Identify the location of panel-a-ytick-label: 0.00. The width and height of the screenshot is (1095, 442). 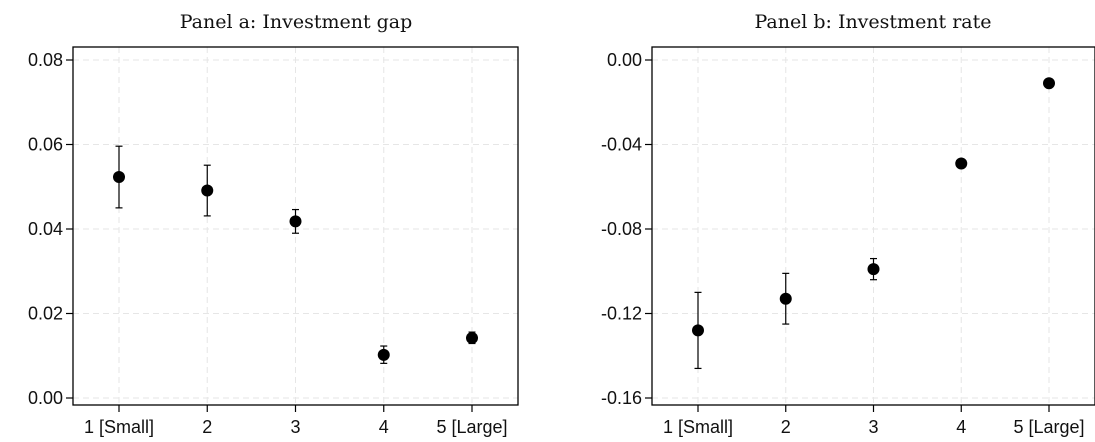
(45, 398).